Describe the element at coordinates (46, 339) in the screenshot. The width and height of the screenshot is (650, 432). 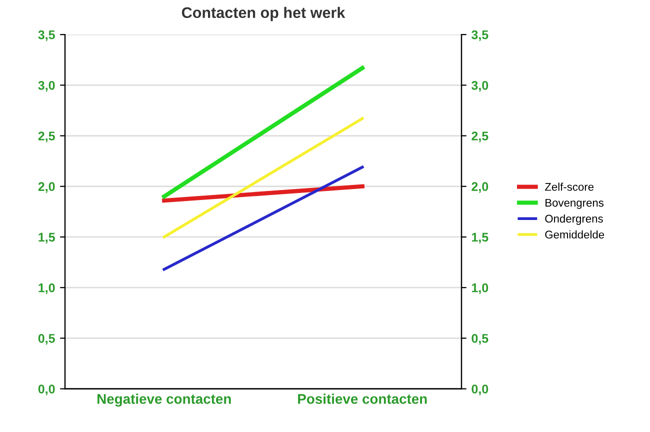
I see `y-tick-label: 0,5` at that location.